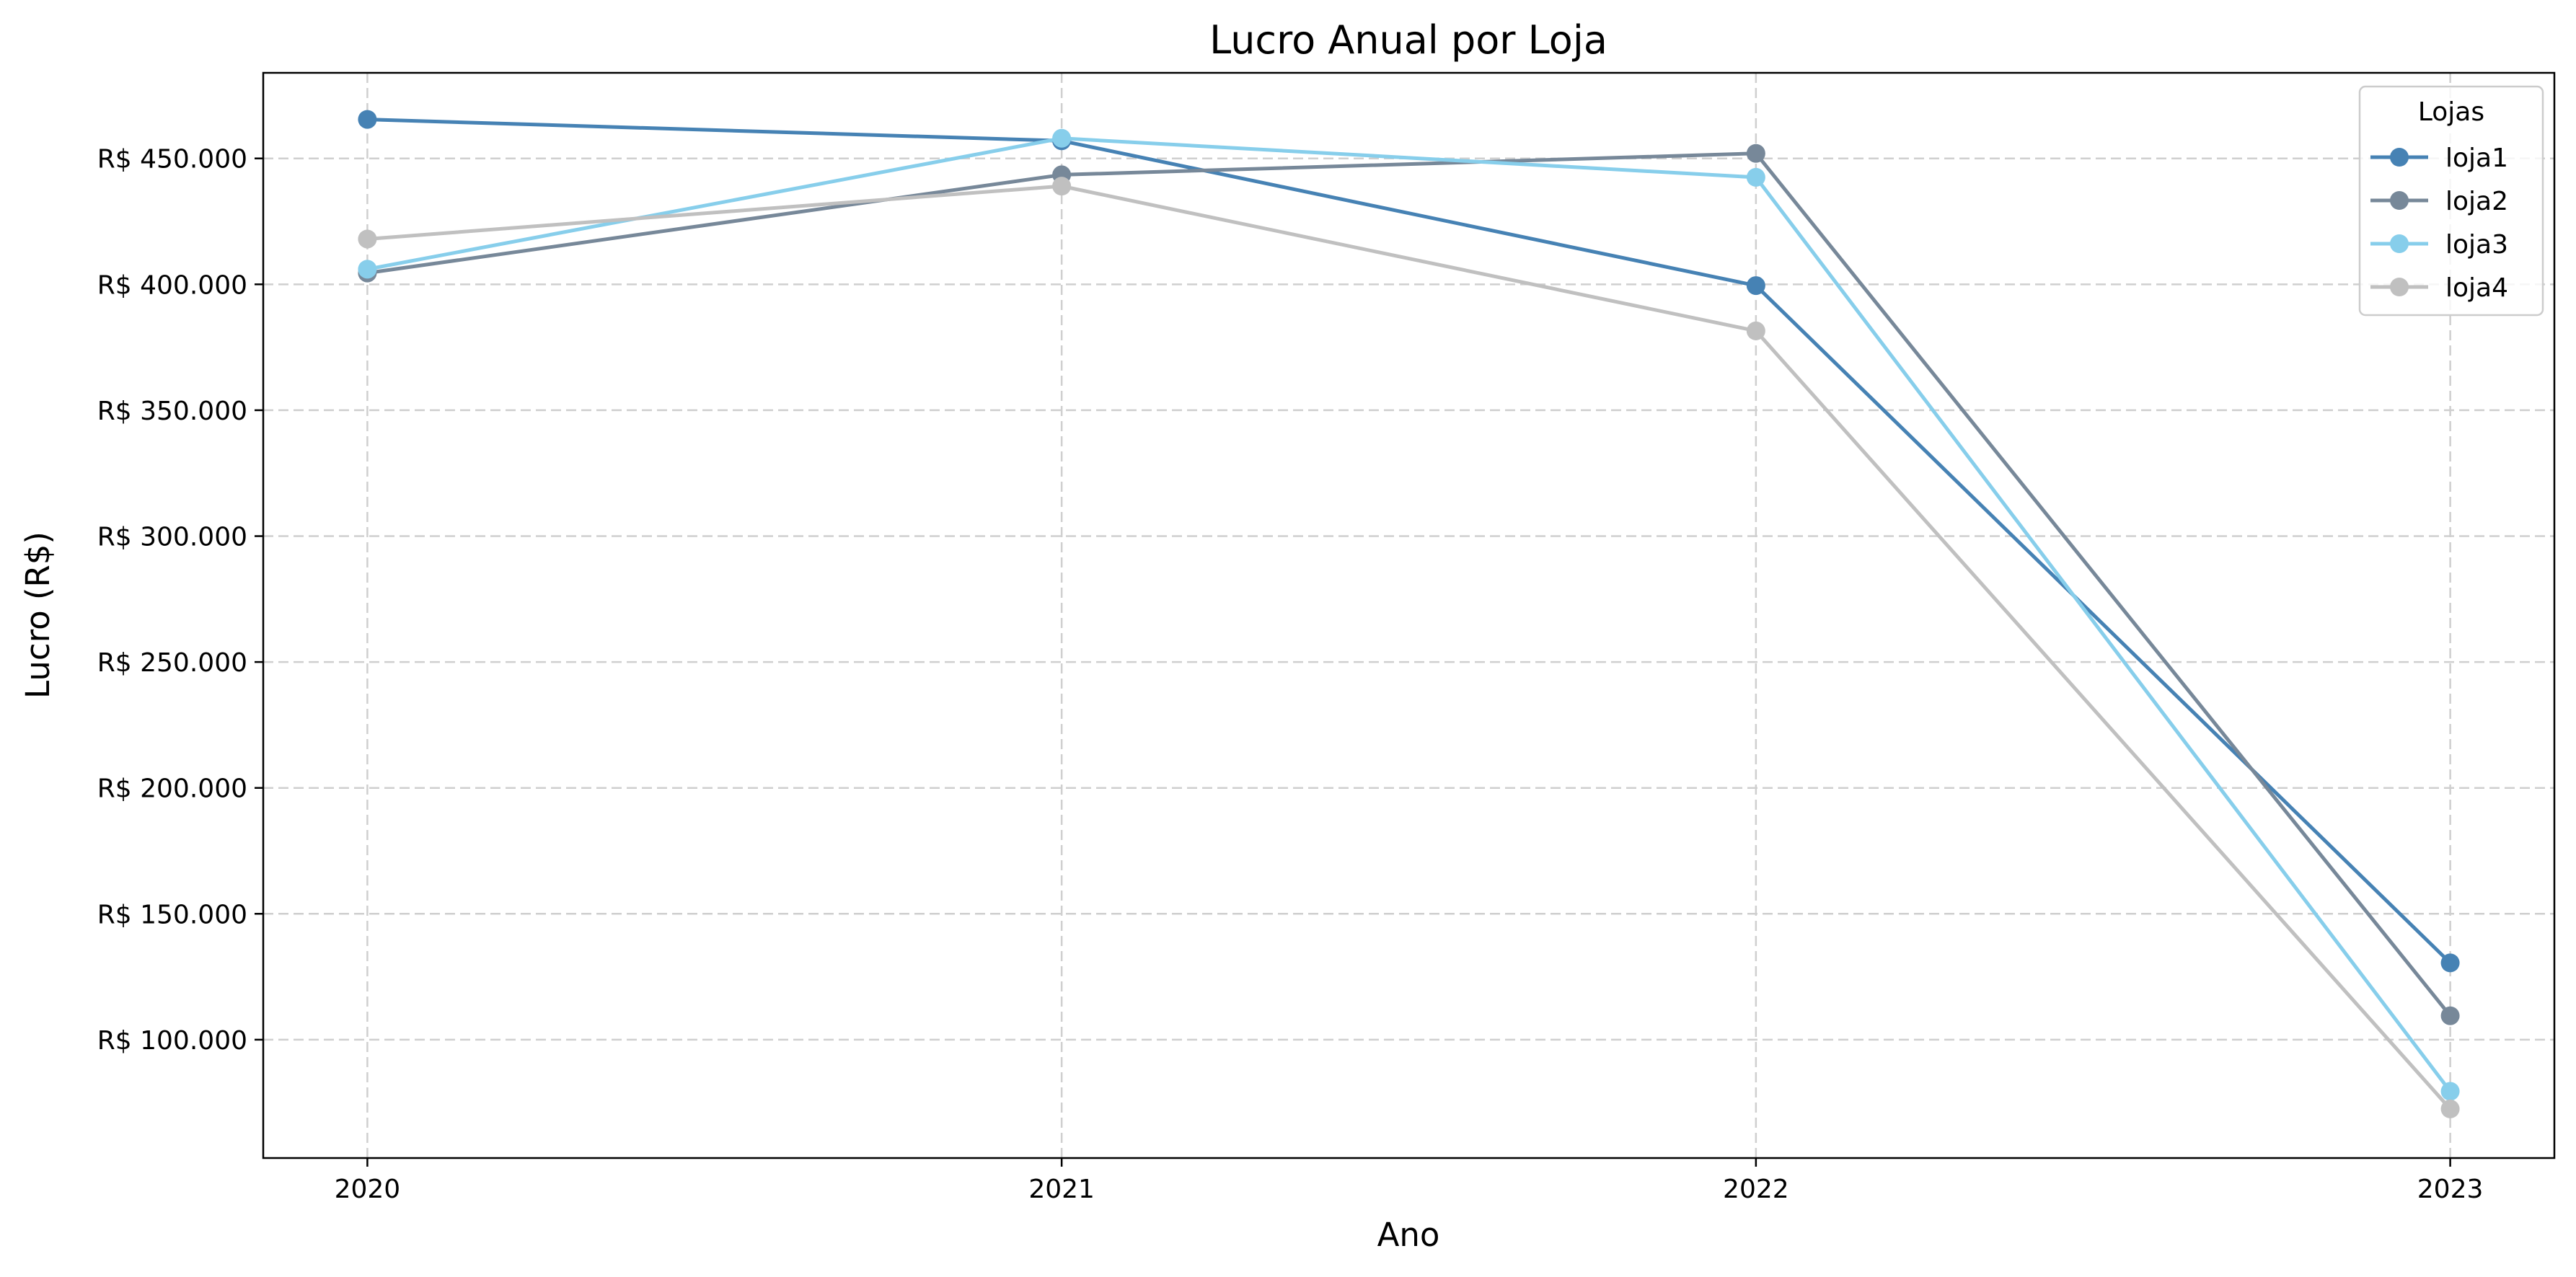 The image size is (2576, 1277). What do you see at coordinates (2476, 201) in the screenshot?
I see `legend-label: loja2` at bounding box center [2476, 201].